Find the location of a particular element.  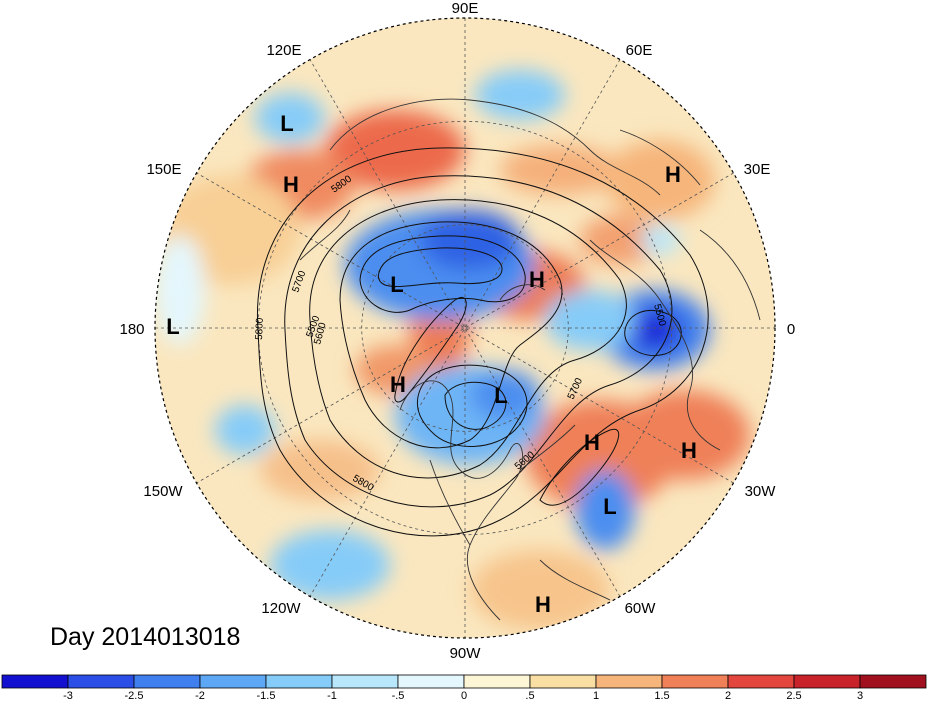

longitude-label: 120W is located at coordinates (281, 608).